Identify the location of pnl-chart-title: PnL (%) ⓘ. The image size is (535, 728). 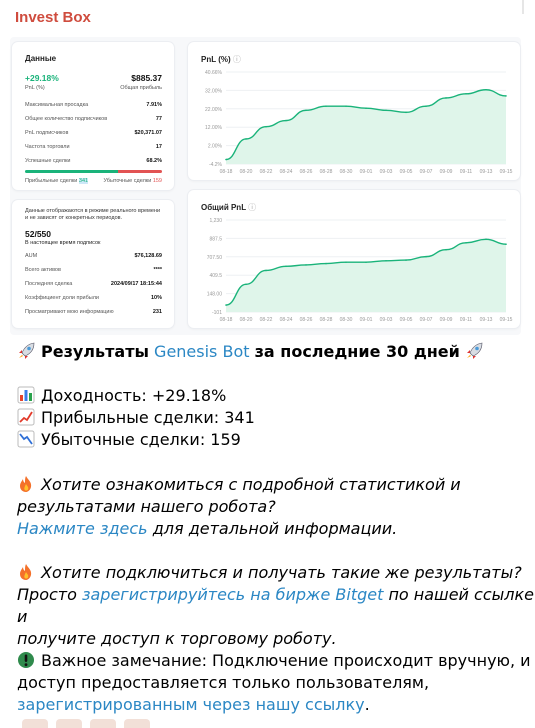
(221, 59).